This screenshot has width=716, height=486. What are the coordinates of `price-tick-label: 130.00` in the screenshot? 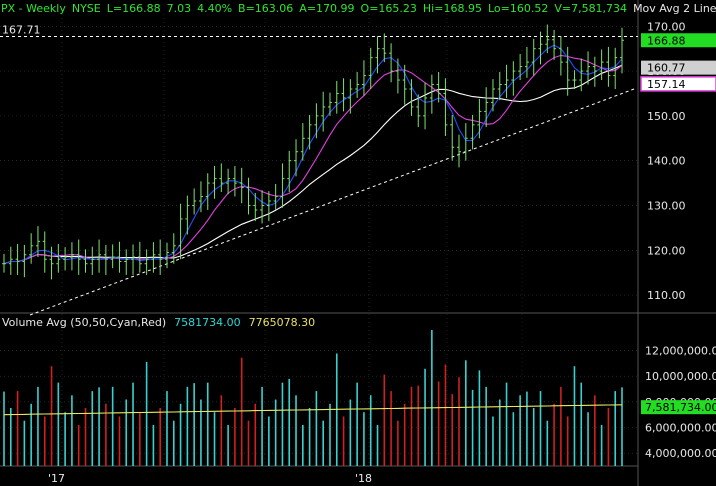 It's located at (666, 205).